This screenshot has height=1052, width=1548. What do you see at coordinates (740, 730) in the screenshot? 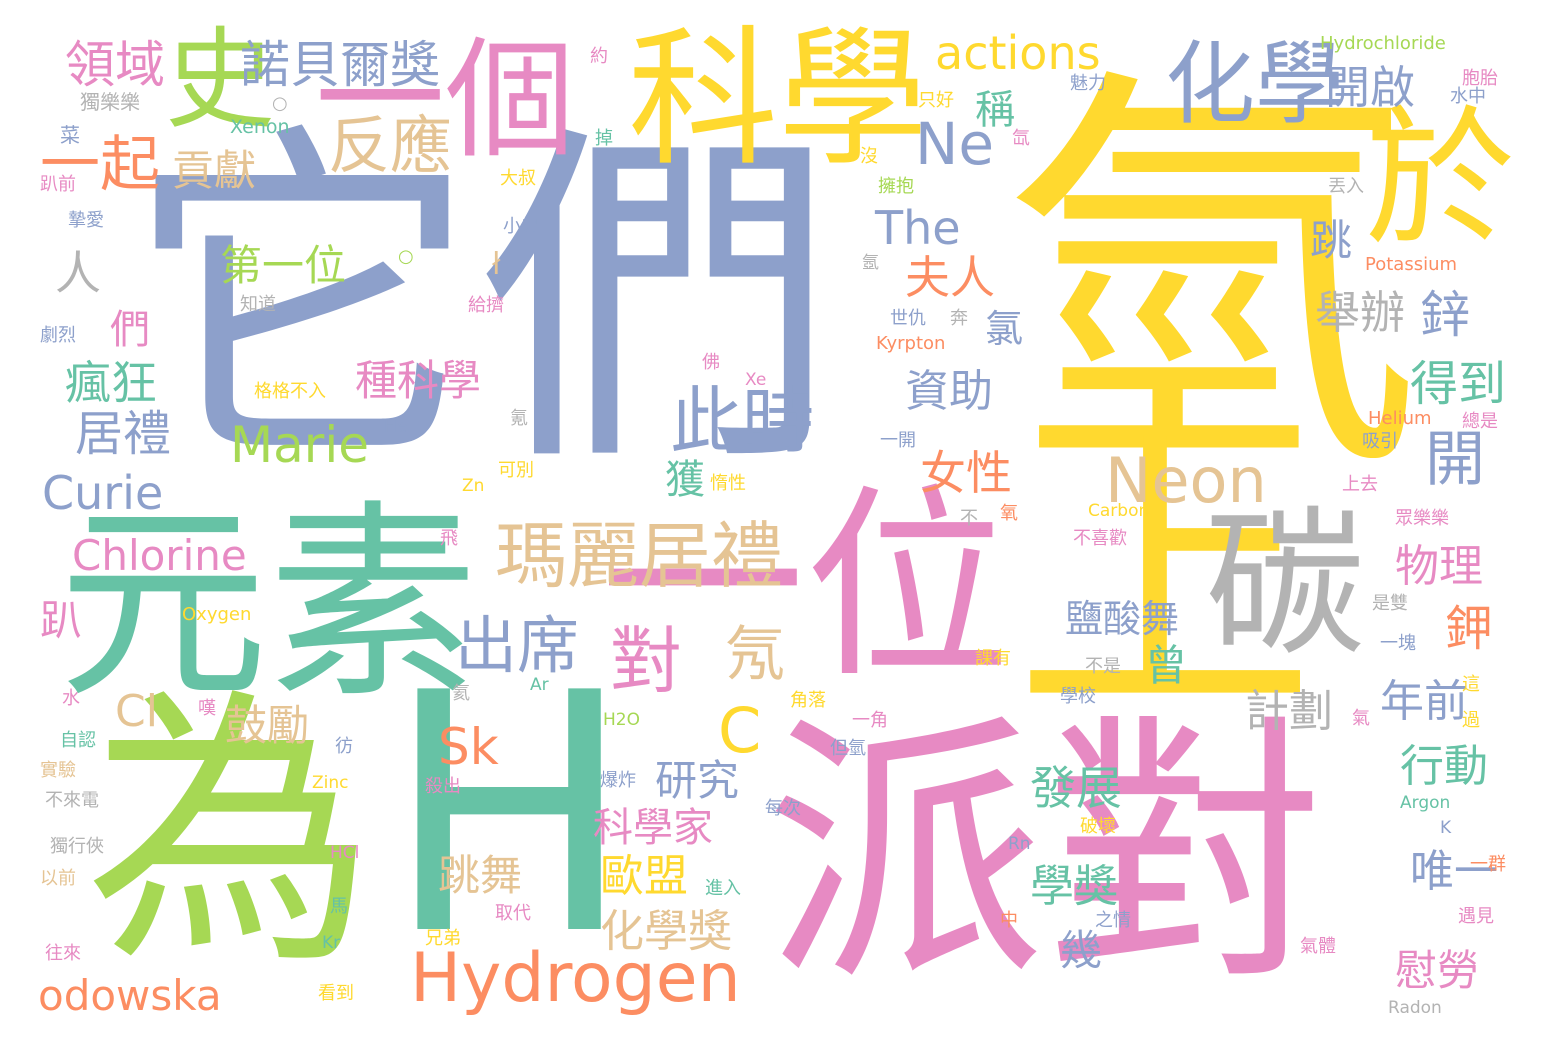
I see `word: C` at bounding box center [740, 730].